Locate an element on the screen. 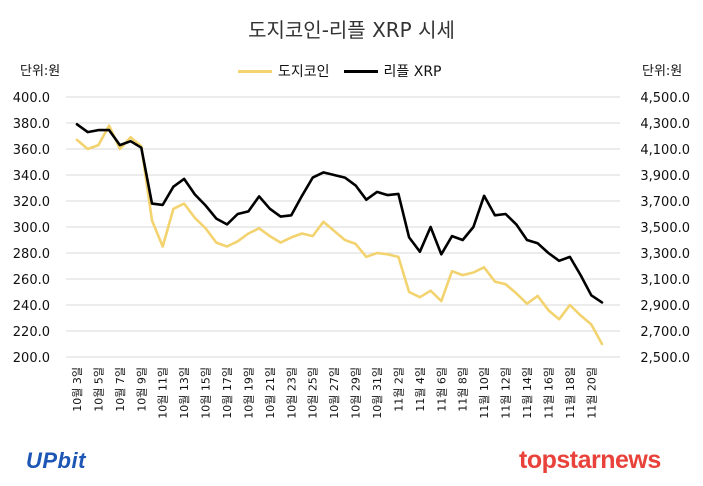  left-tick-label: 400.0 is located at coordinates (31, 98).